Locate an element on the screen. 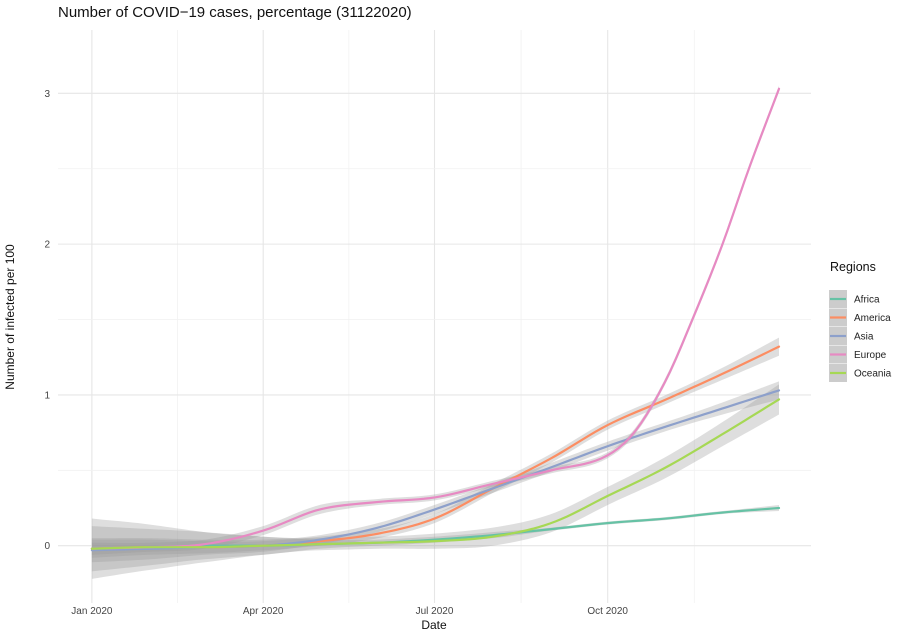 The image size is (900, 637). x-tick-label: Apr 2020 is located at coordinates (263, 611).